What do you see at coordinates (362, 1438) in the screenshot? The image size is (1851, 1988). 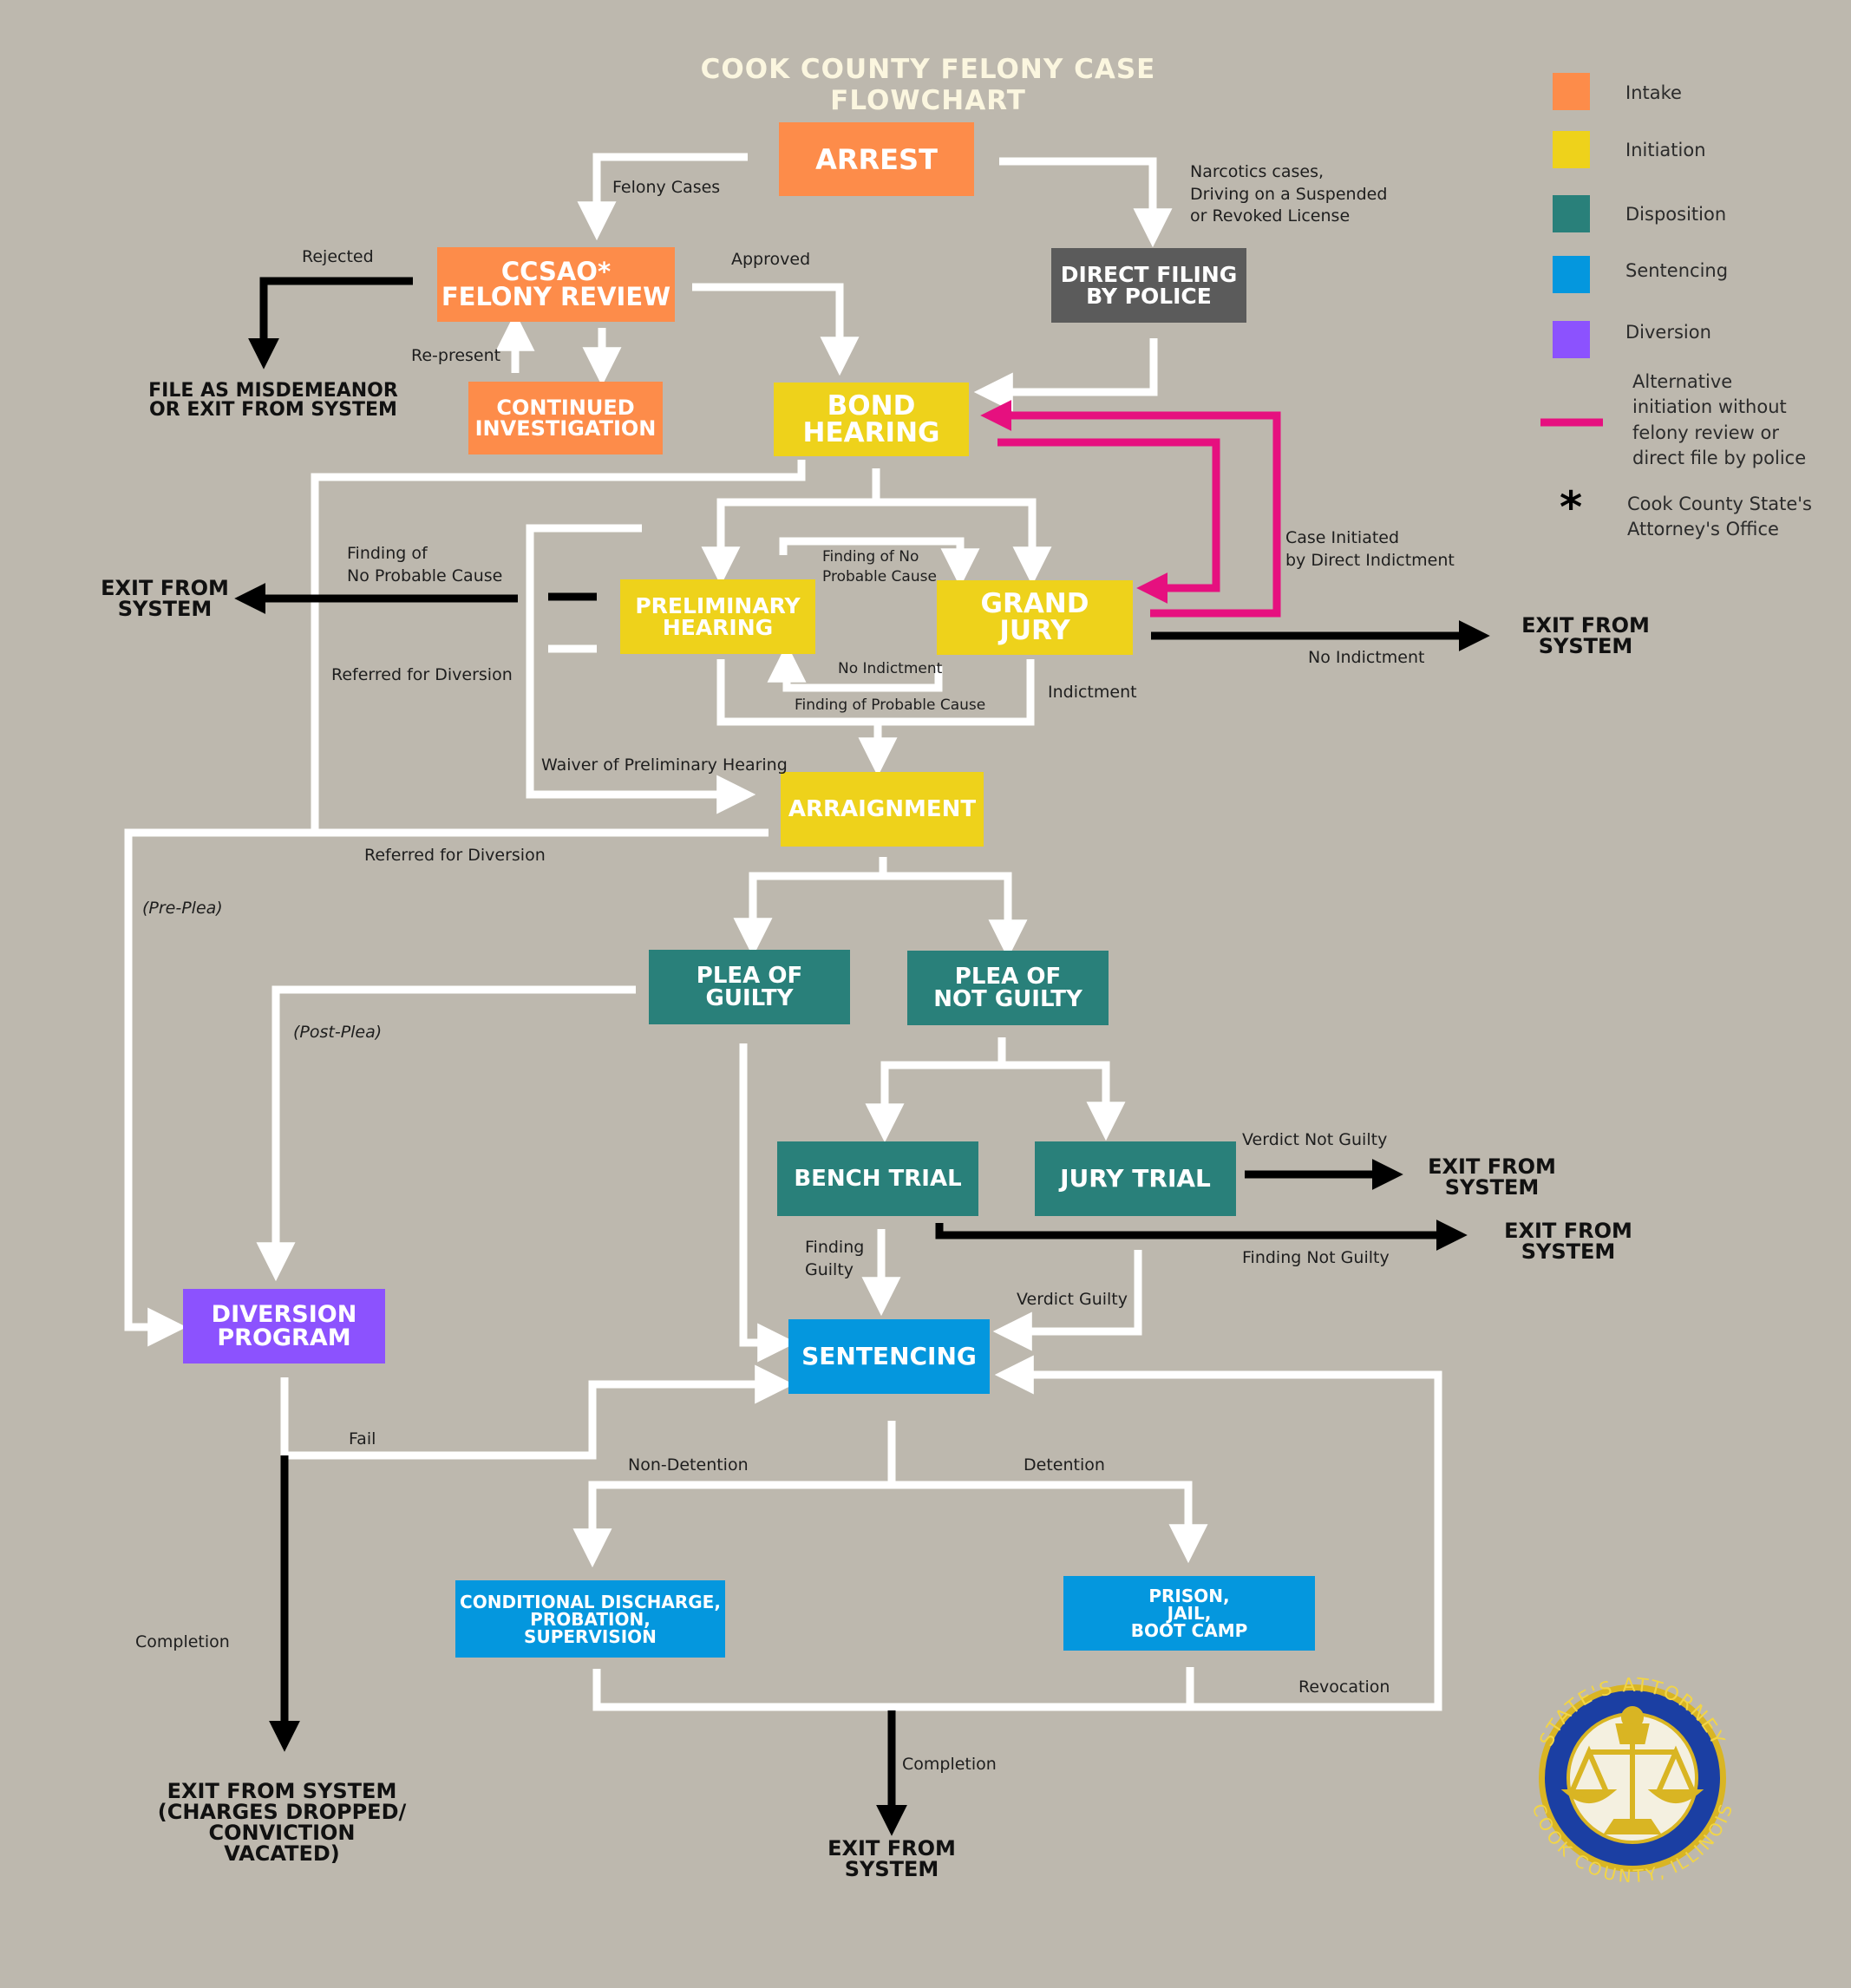 I see `fail-label: Fail` at bounding box center [362, 1438].